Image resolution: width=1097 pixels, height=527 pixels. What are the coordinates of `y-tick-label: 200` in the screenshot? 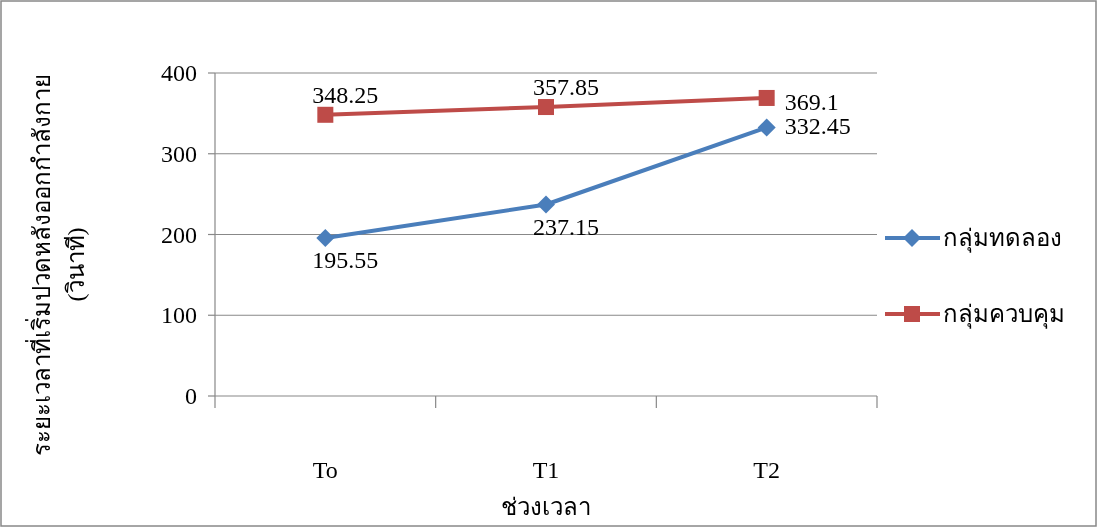 It's located at (179, 234).